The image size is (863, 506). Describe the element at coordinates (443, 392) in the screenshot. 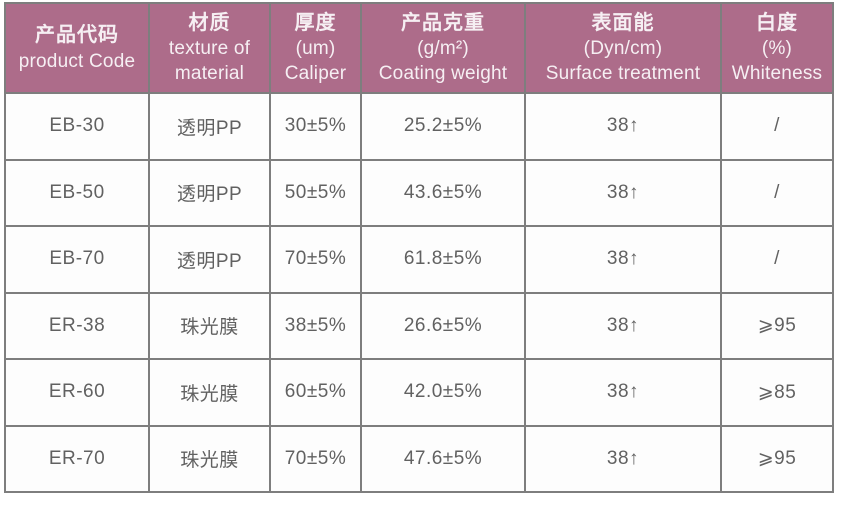

I see `cell-coating-weight: 42.0±5%` at that location.